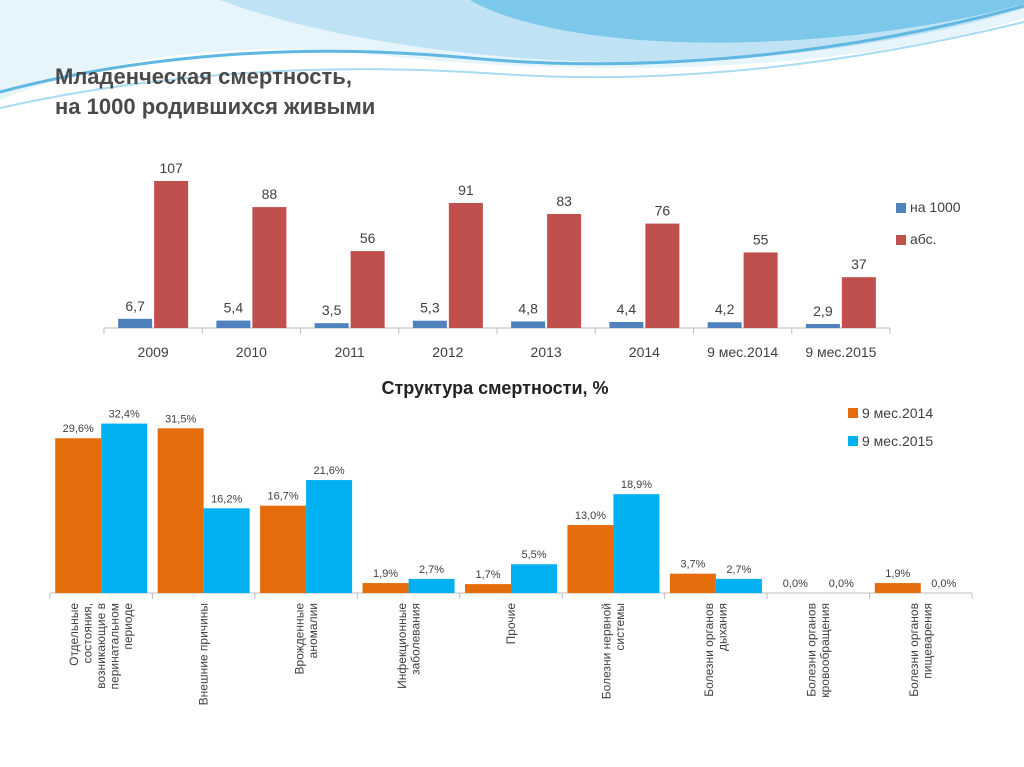 The width and height of the screenshot is (1024, 767). Describe the element at coordinates (283, 497) in the screenshot. I see `data-label-9-months-2014: 16,7%` at that location.